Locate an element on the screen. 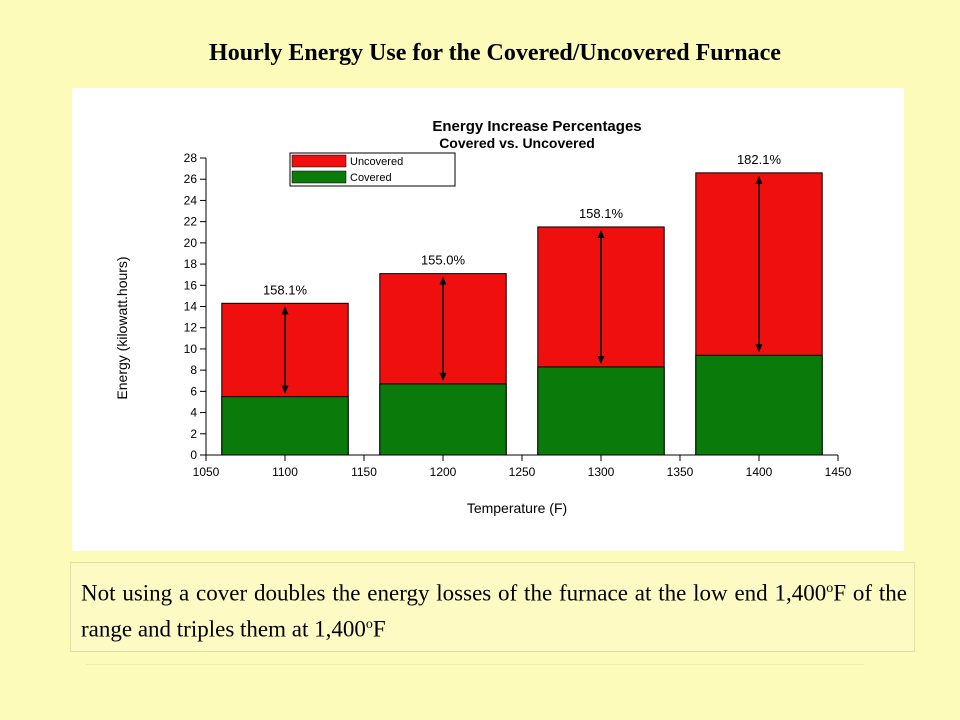  x-tick-label: 1200 is located at coordinates (443, 472).